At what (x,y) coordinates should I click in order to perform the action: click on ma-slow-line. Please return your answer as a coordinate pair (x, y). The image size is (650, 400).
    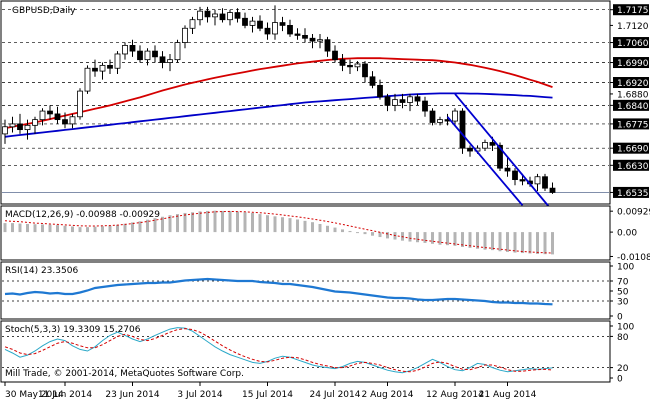
    Looking at the image, I should click on (278, 115).